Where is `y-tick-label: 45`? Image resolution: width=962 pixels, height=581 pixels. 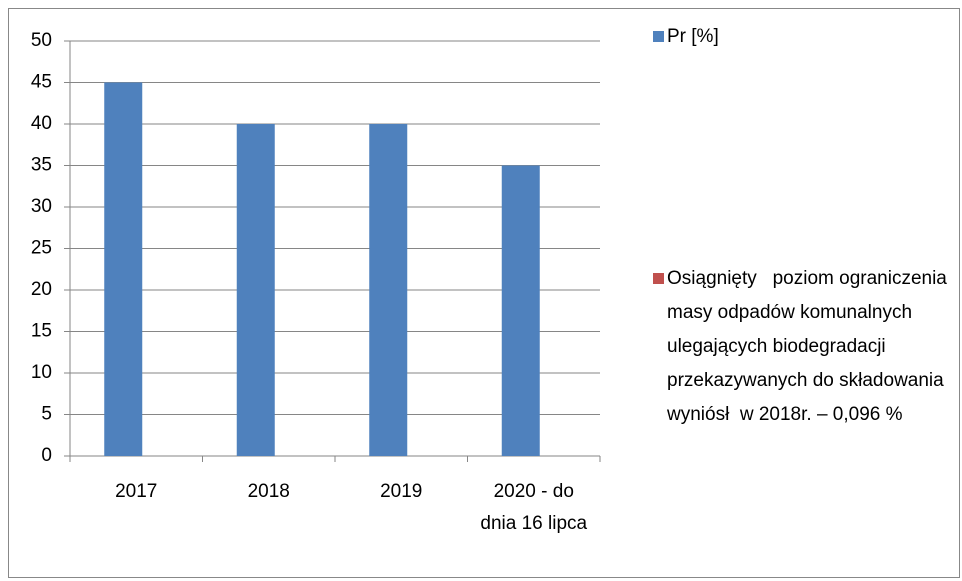 y-tick-label: 45 is located at coordinates (41, 82).